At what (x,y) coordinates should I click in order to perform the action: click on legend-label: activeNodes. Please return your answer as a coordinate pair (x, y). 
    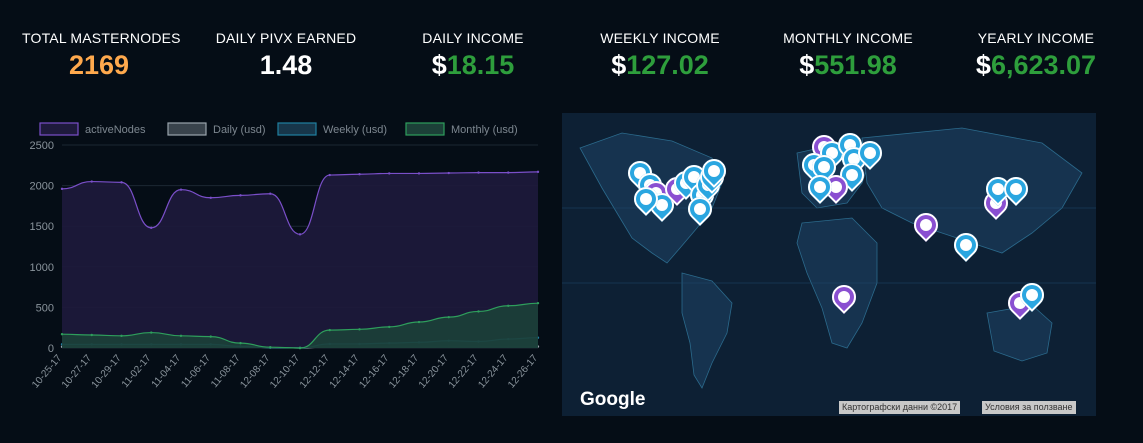
    Looking at the image, I should click on (115, 130).